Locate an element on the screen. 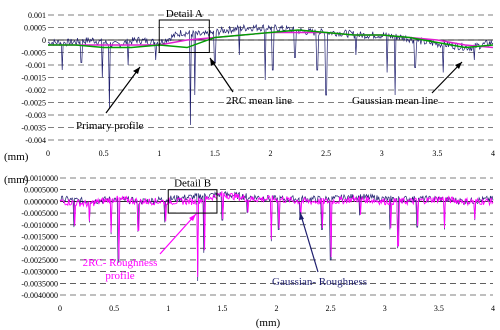  primary-profile-label: Primary profile is located at coordinates (110, 126).